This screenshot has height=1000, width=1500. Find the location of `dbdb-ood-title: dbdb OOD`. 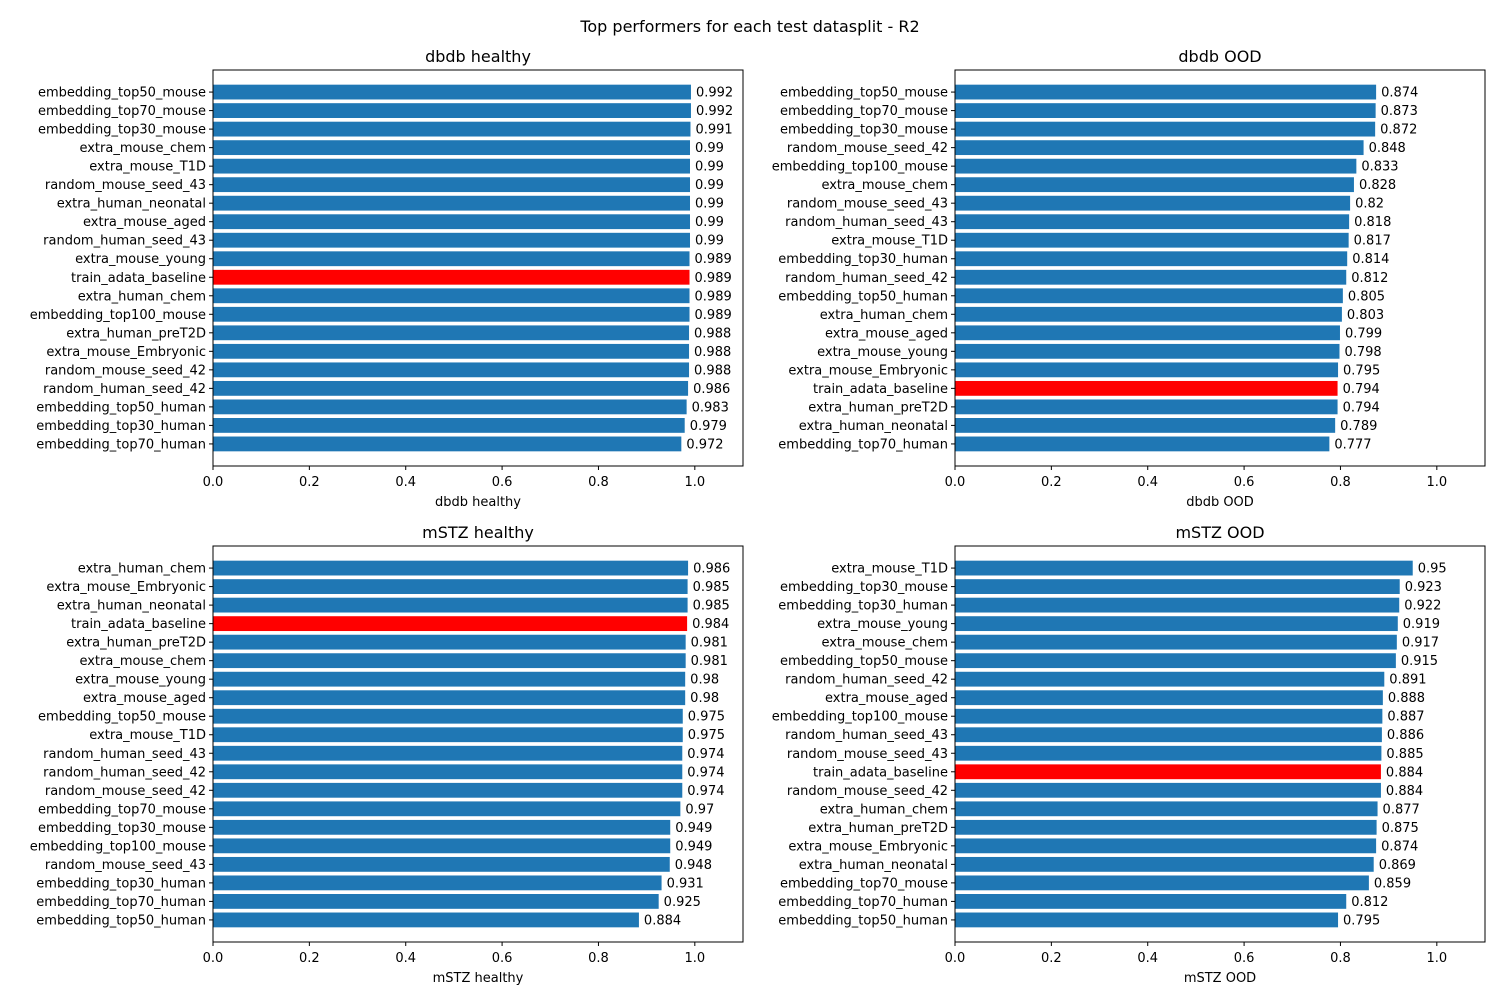

dbdb-ood-title: dbdb OOD is located at coordinates (1219, 56).